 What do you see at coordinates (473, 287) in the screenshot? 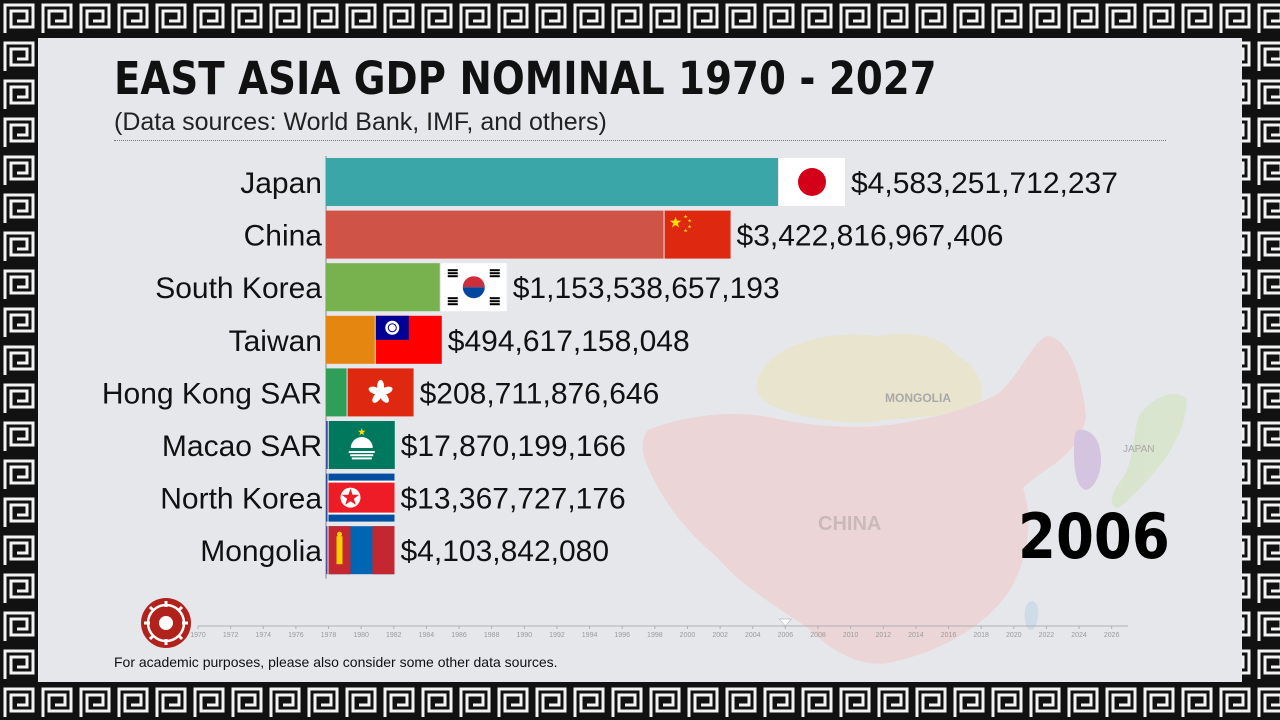
I see `south-korea-flag-icon` at bounding box center [473, 287].